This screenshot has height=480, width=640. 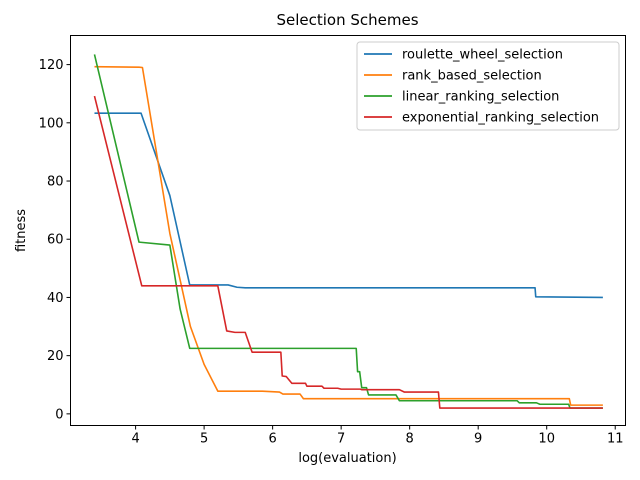 I want to click on x-tick-label: 8, so click(x=410, y=439).